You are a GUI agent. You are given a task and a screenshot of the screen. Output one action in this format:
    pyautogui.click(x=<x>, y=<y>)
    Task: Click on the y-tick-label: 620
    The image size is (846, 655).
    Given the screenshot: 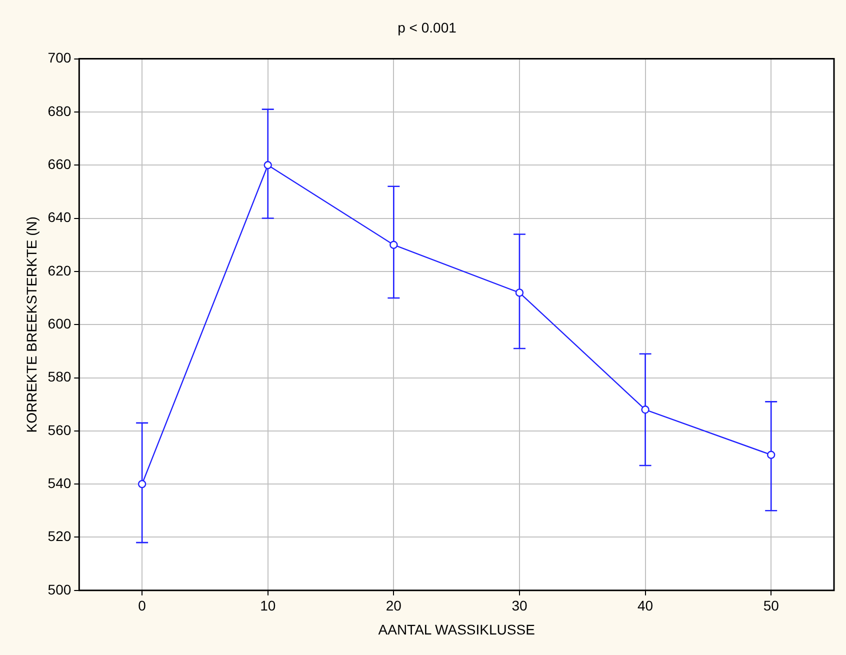 What is the action you would take?
    pyautogui.click(x=60, y=270)
    